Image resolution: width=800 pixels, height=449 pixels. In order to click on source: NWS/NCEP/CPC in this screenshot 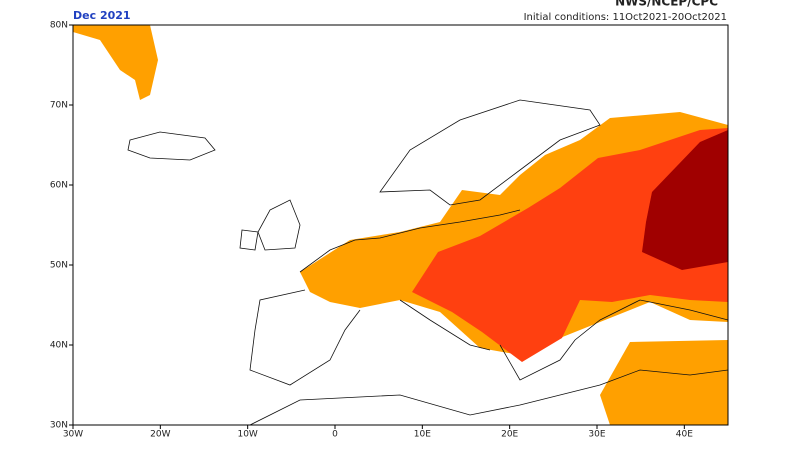, I will do `click(666, 4)`.